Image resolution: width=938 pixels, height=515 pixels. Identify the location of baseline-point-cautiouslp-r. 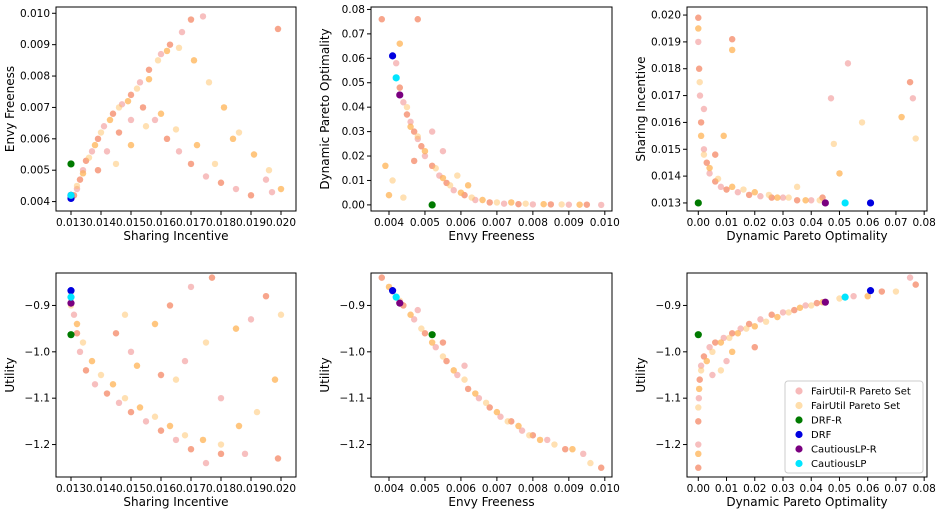
(71, 303).